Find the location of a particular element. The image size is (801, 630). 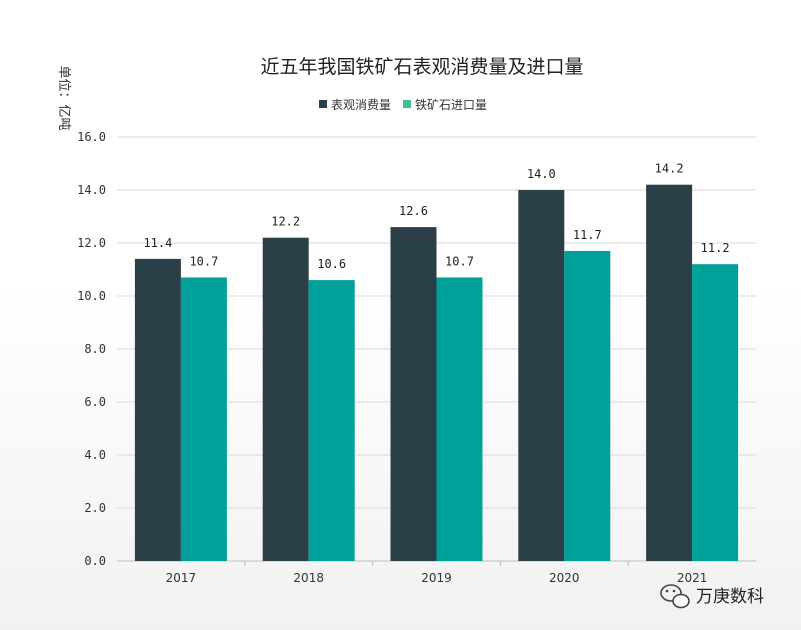

x-tick-label: 2021 is located at coordinates (692, 578).